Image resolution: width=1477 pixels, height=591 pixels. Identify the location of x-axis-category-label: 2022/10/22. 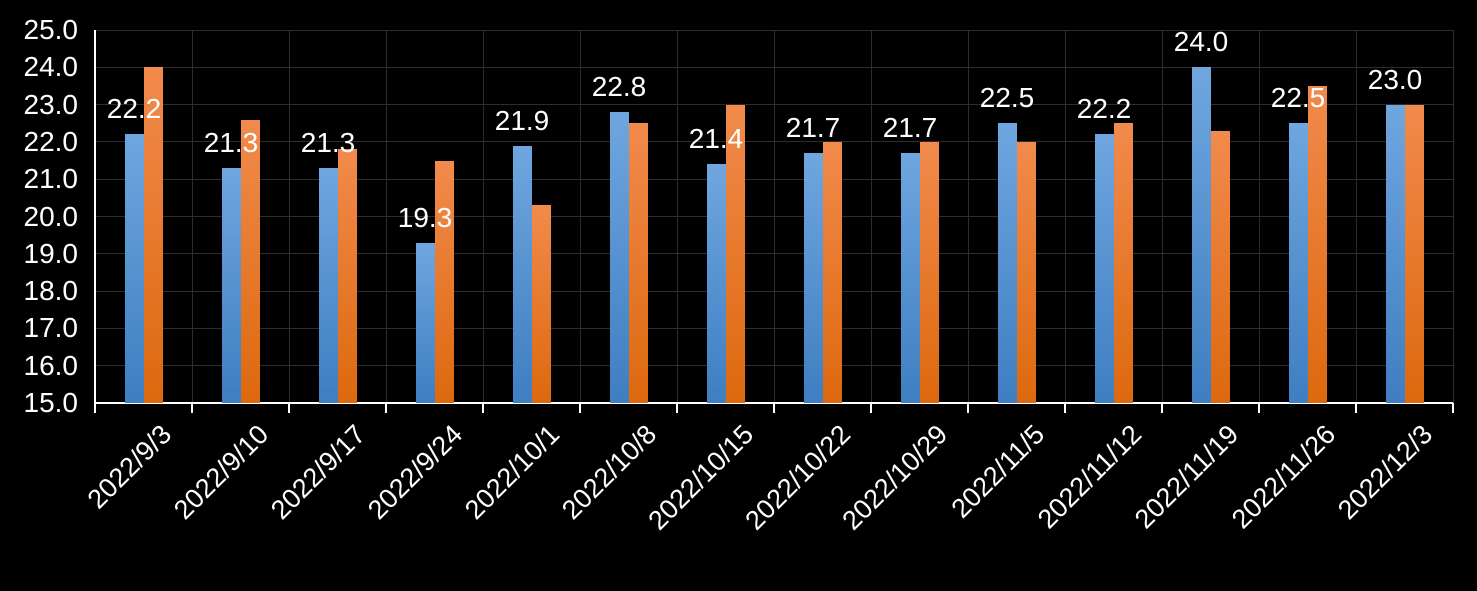
(797, 477).